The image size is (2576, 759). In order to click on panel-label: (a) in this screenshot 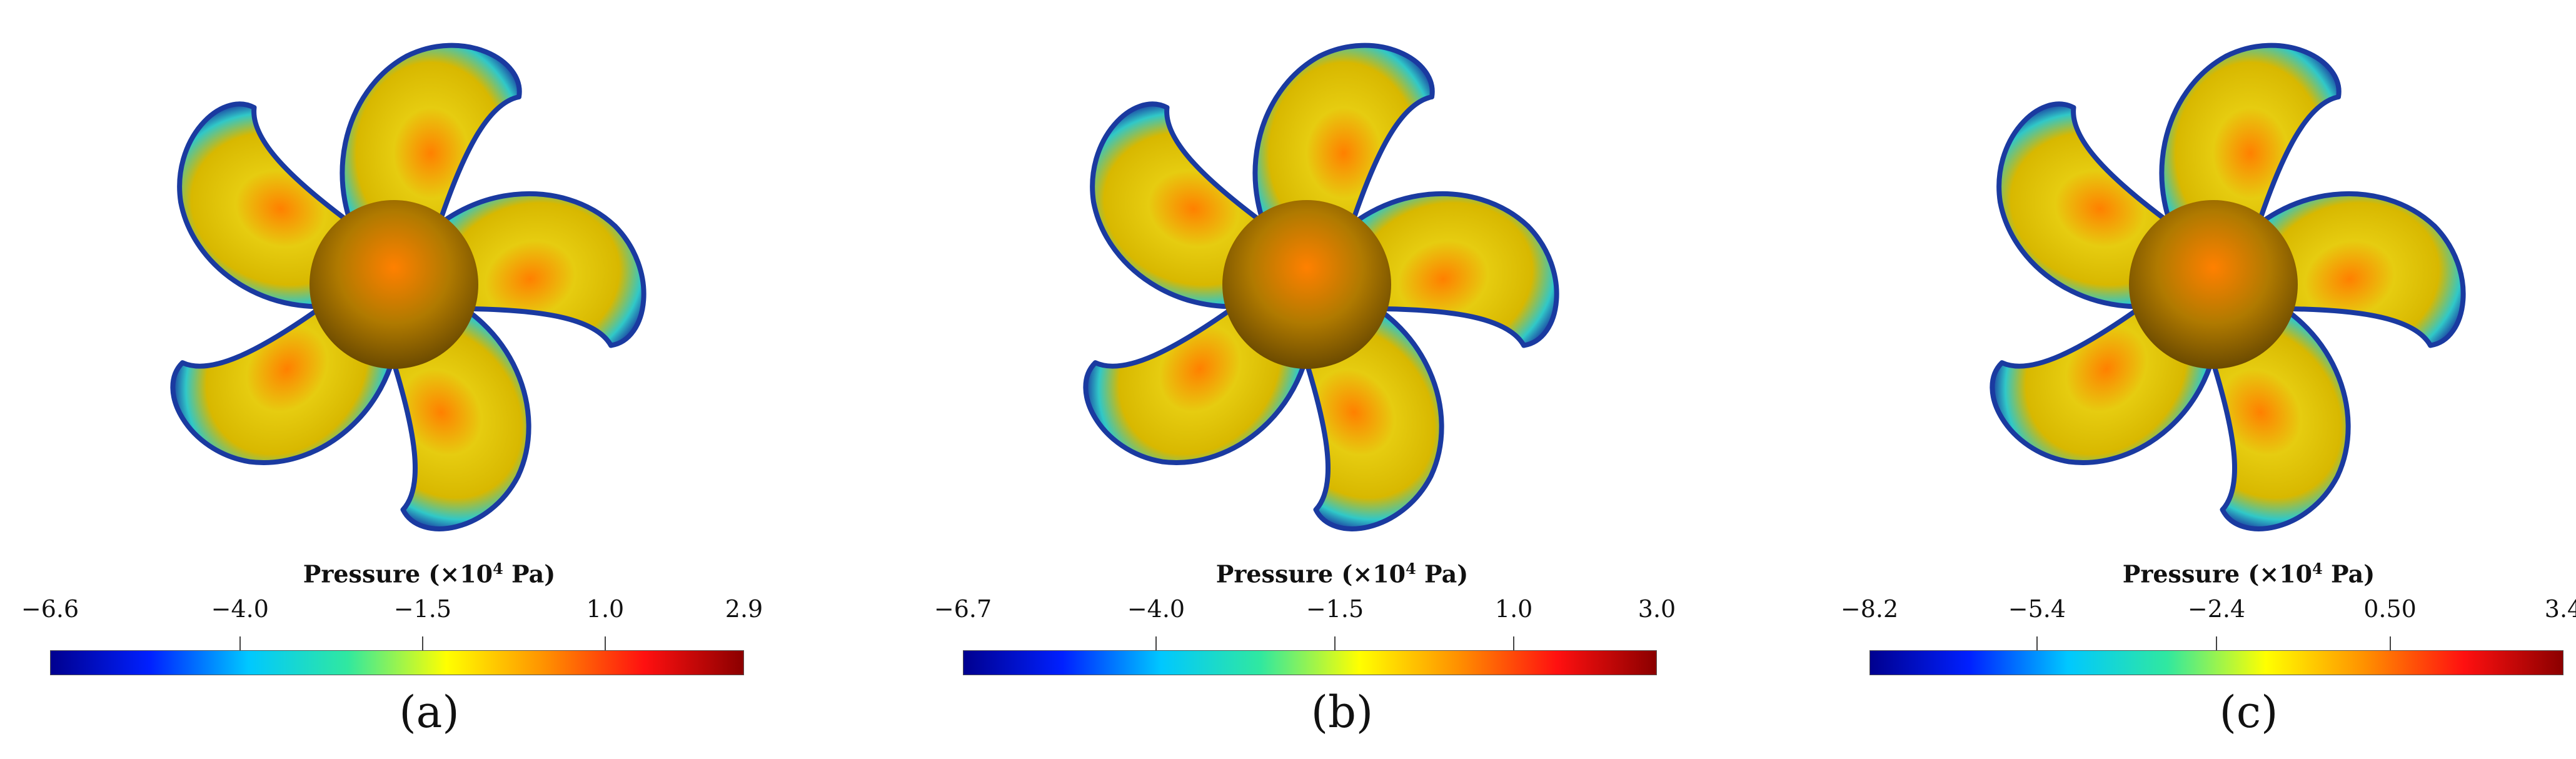, I will do `click(429, 712)`.